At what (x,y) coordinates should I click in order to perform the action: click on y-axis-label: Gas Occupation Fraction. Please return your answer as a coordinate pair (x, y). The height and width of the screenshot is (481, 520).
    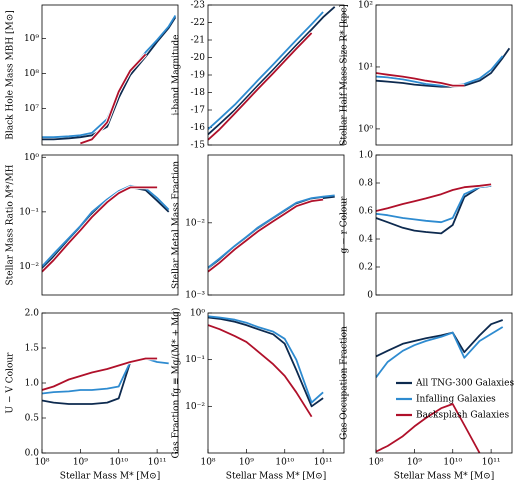
    Looking at the image, I should click on (345, 383).